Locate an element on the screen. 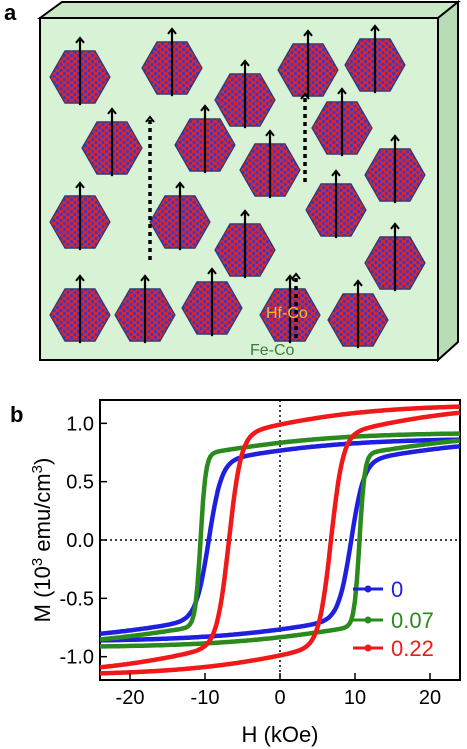  dotted-arrows is located at coordinates (227, 215).